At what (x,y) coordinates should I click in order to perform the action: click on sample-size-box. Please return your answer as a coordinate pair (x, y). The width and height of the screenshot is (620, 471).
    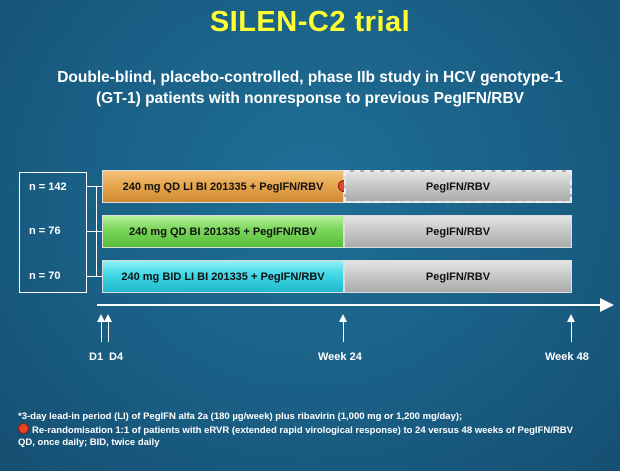
    Looking at the image, I should click on (53, 232).